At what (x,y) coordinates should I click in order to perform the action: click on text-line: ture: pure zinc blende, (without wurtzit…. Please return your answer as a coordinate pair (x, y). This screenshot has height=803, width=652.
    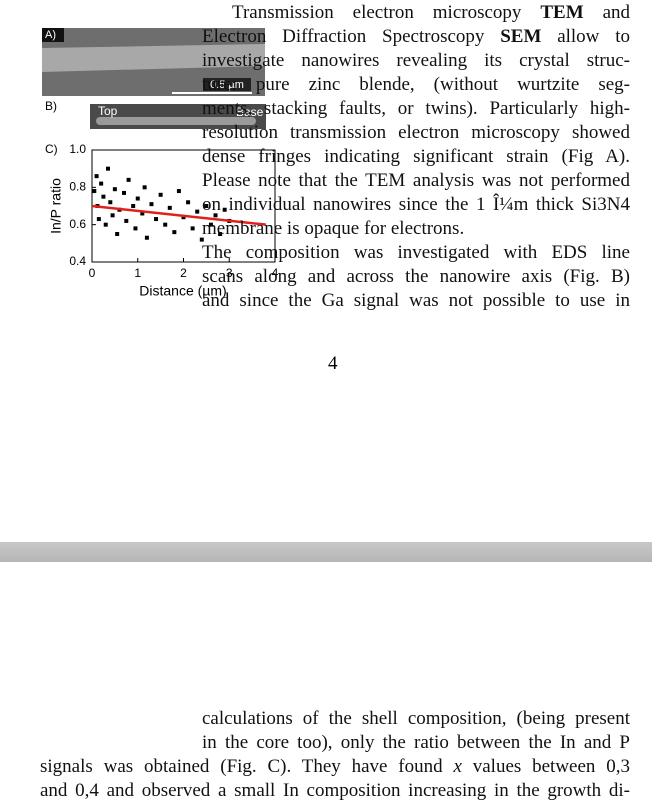
    Looking at the image, I should click on (416, 85).